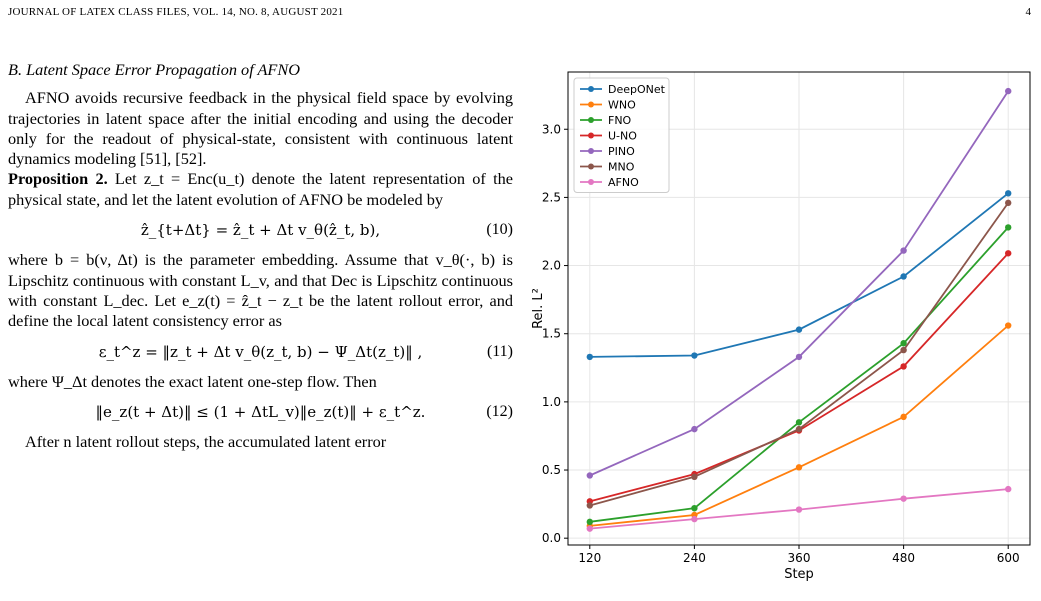  What do you see at coordinates (1008, 558) in the screenshot?
I see `x-tick-label: 600` at bounding box center [1008, 558].